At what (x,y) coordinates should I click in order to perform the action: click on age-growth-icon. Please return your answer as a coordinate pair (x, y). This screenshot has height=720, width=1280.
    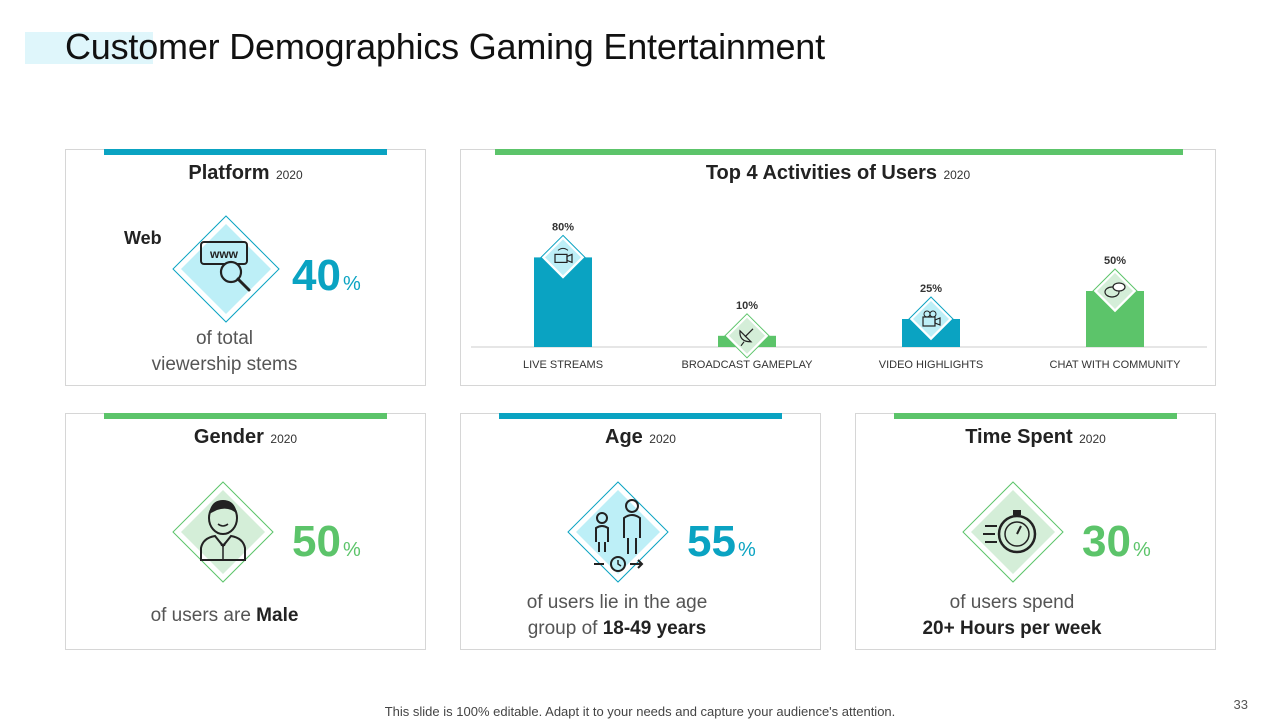
    Looking at the image, I should click on (618, 532).